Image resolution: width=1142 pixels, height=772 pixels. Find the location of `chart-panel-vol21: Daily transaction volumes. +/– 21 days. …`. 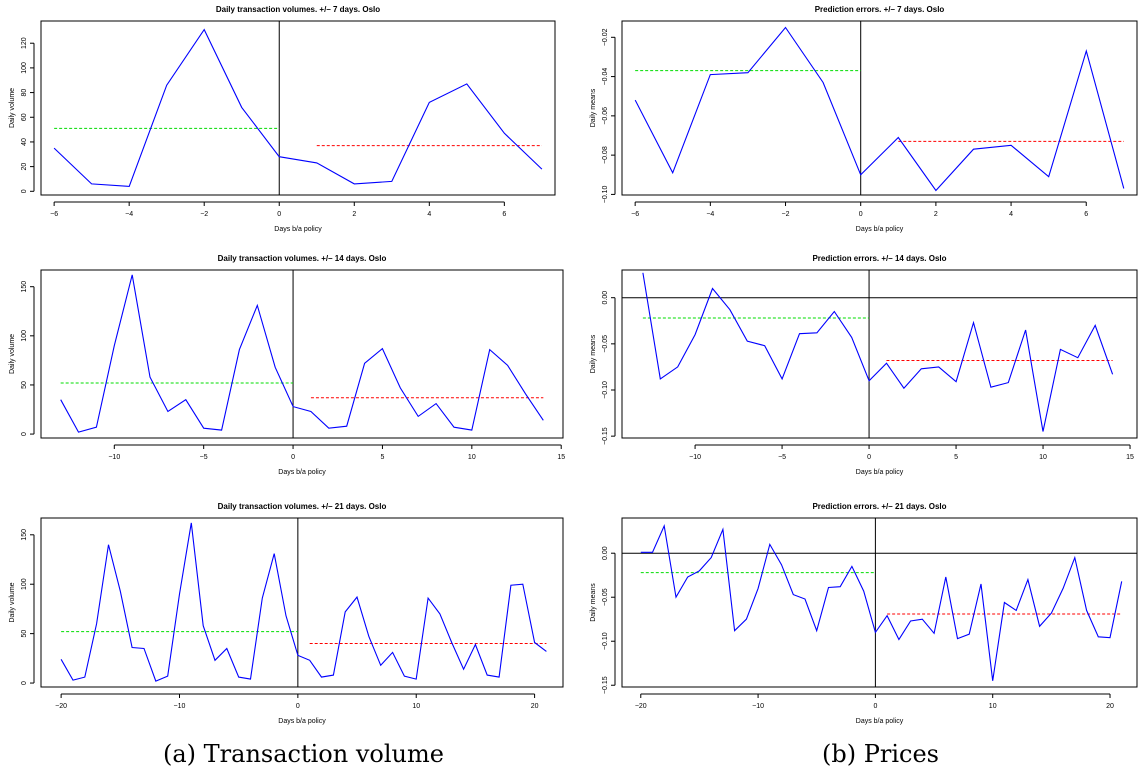

chart-panel-vol21: Daily transaction volumes. +/– 21 days. … is located at coordinates (286, 613).